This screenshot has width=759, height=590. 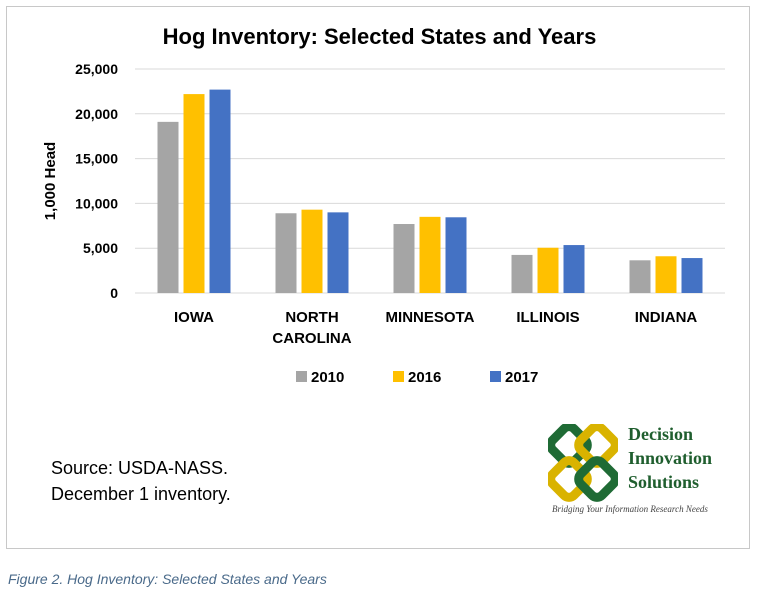 I want to click on x-tick-label: MINNESOTA, so click(x=430, y=317).